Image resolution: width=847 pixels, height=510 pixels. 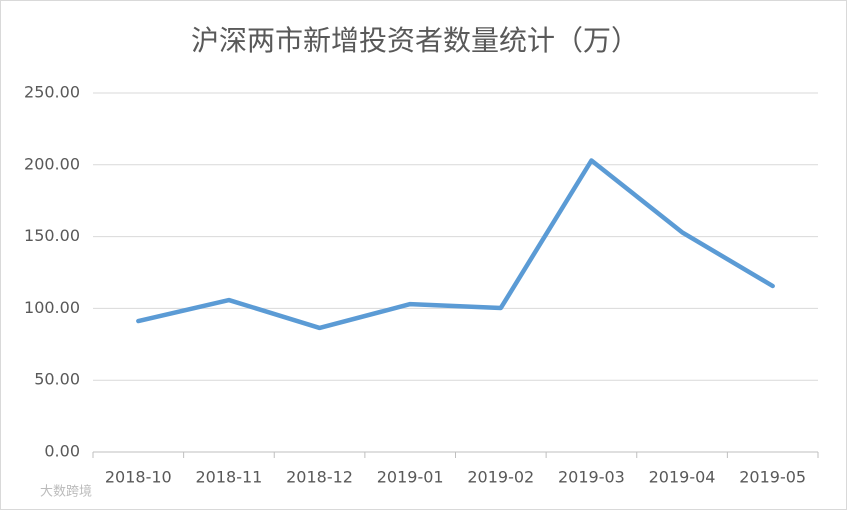 What do you see at coordinates (52, 307) in the screenshot?
I see `y-tick-label: 100.00` at bounding box center [52, 307].